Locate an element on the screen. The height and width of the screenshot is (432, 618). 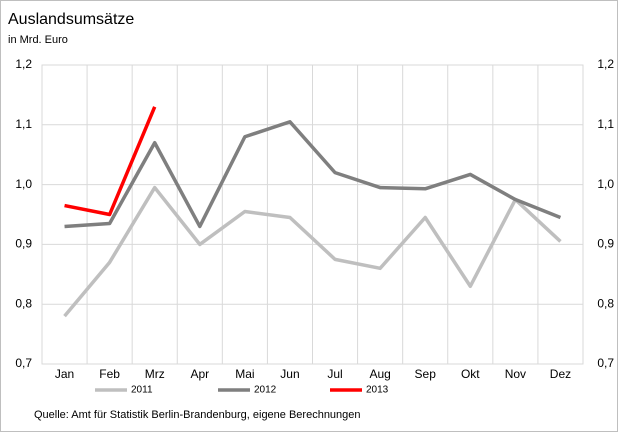
x-tick-label: Aug is located at coordinates (379, 374).